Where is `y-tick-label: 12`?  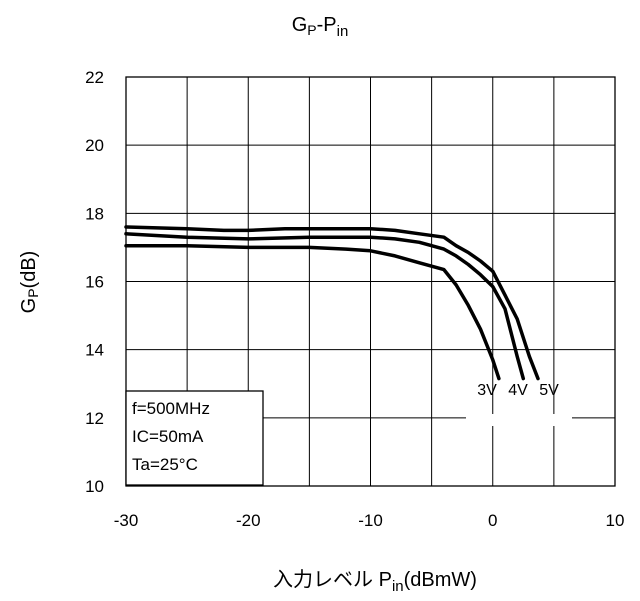
y-tick-label: 12 is located at coordinates (94, 418).